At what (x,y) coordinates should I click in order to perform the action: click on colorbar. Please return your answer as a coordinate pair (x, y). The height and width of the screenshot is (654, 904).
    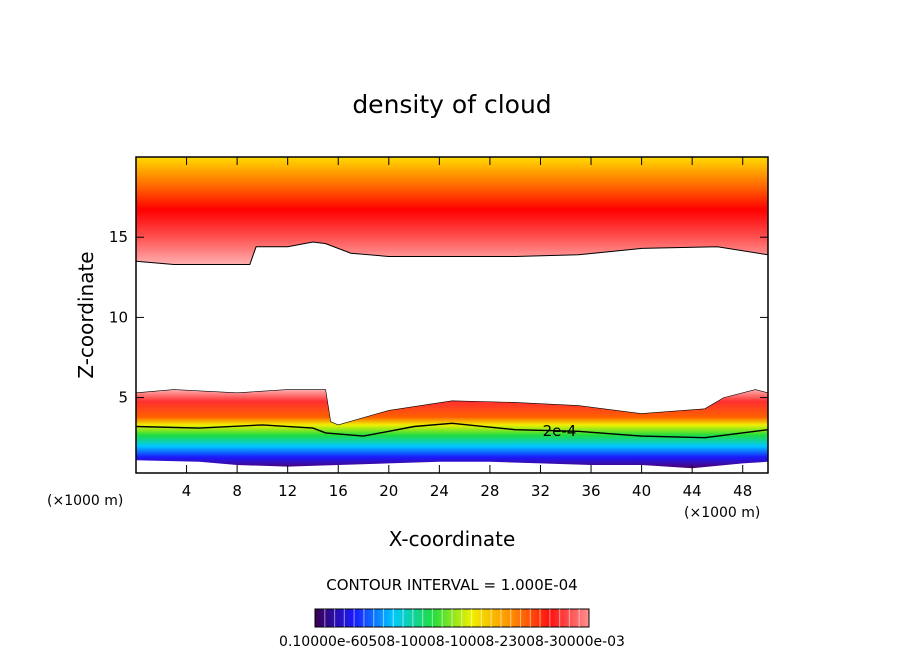
    Looking at the image, I should click on (452, 618).